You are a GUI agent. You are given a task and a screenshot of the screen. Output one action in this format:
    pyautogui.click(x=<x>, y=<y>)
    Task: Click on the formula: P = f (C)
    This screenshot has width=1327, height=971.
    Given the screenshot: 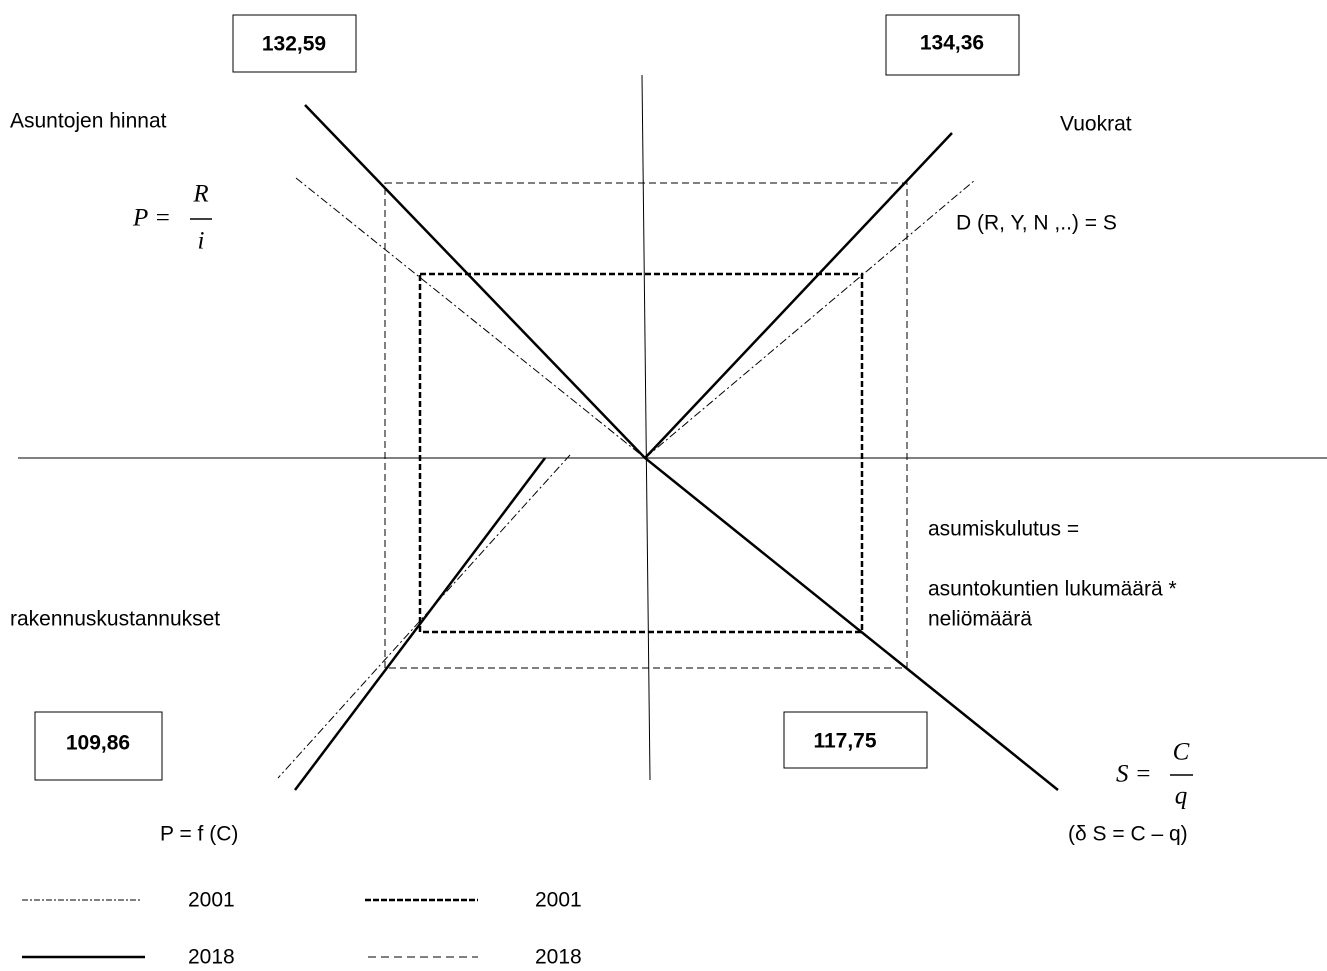 What is the action you would take?
    pyautogui.click(x=199, y=834)
    